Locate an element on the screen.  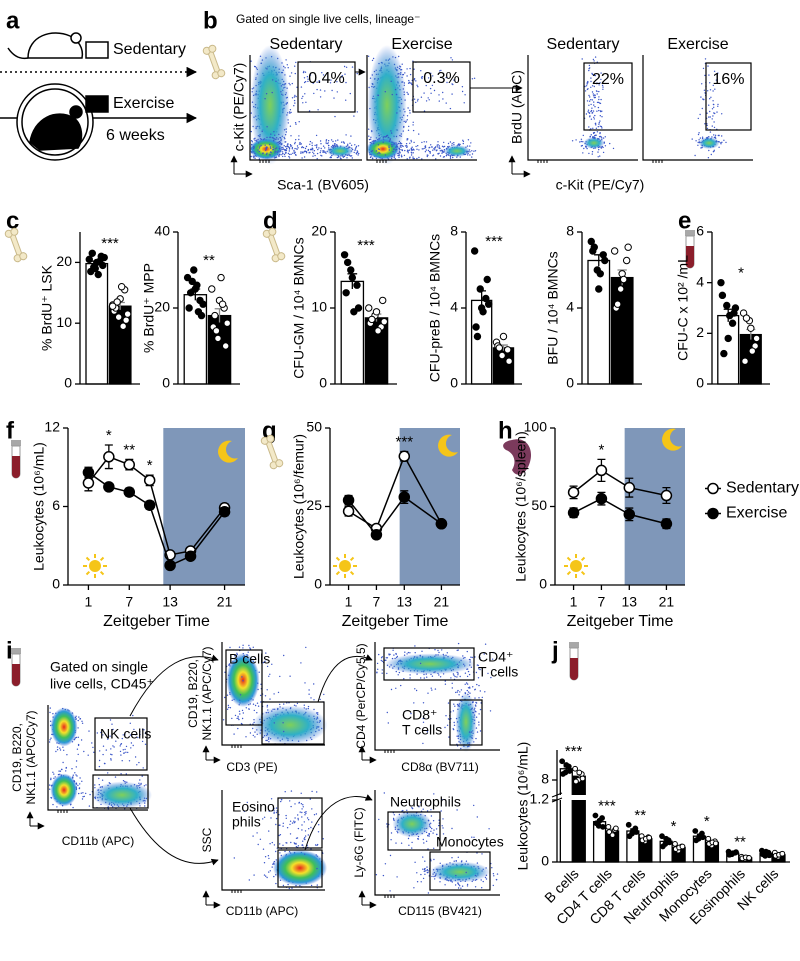
panel-title: Gated on single is located at coordinates (99, 667).